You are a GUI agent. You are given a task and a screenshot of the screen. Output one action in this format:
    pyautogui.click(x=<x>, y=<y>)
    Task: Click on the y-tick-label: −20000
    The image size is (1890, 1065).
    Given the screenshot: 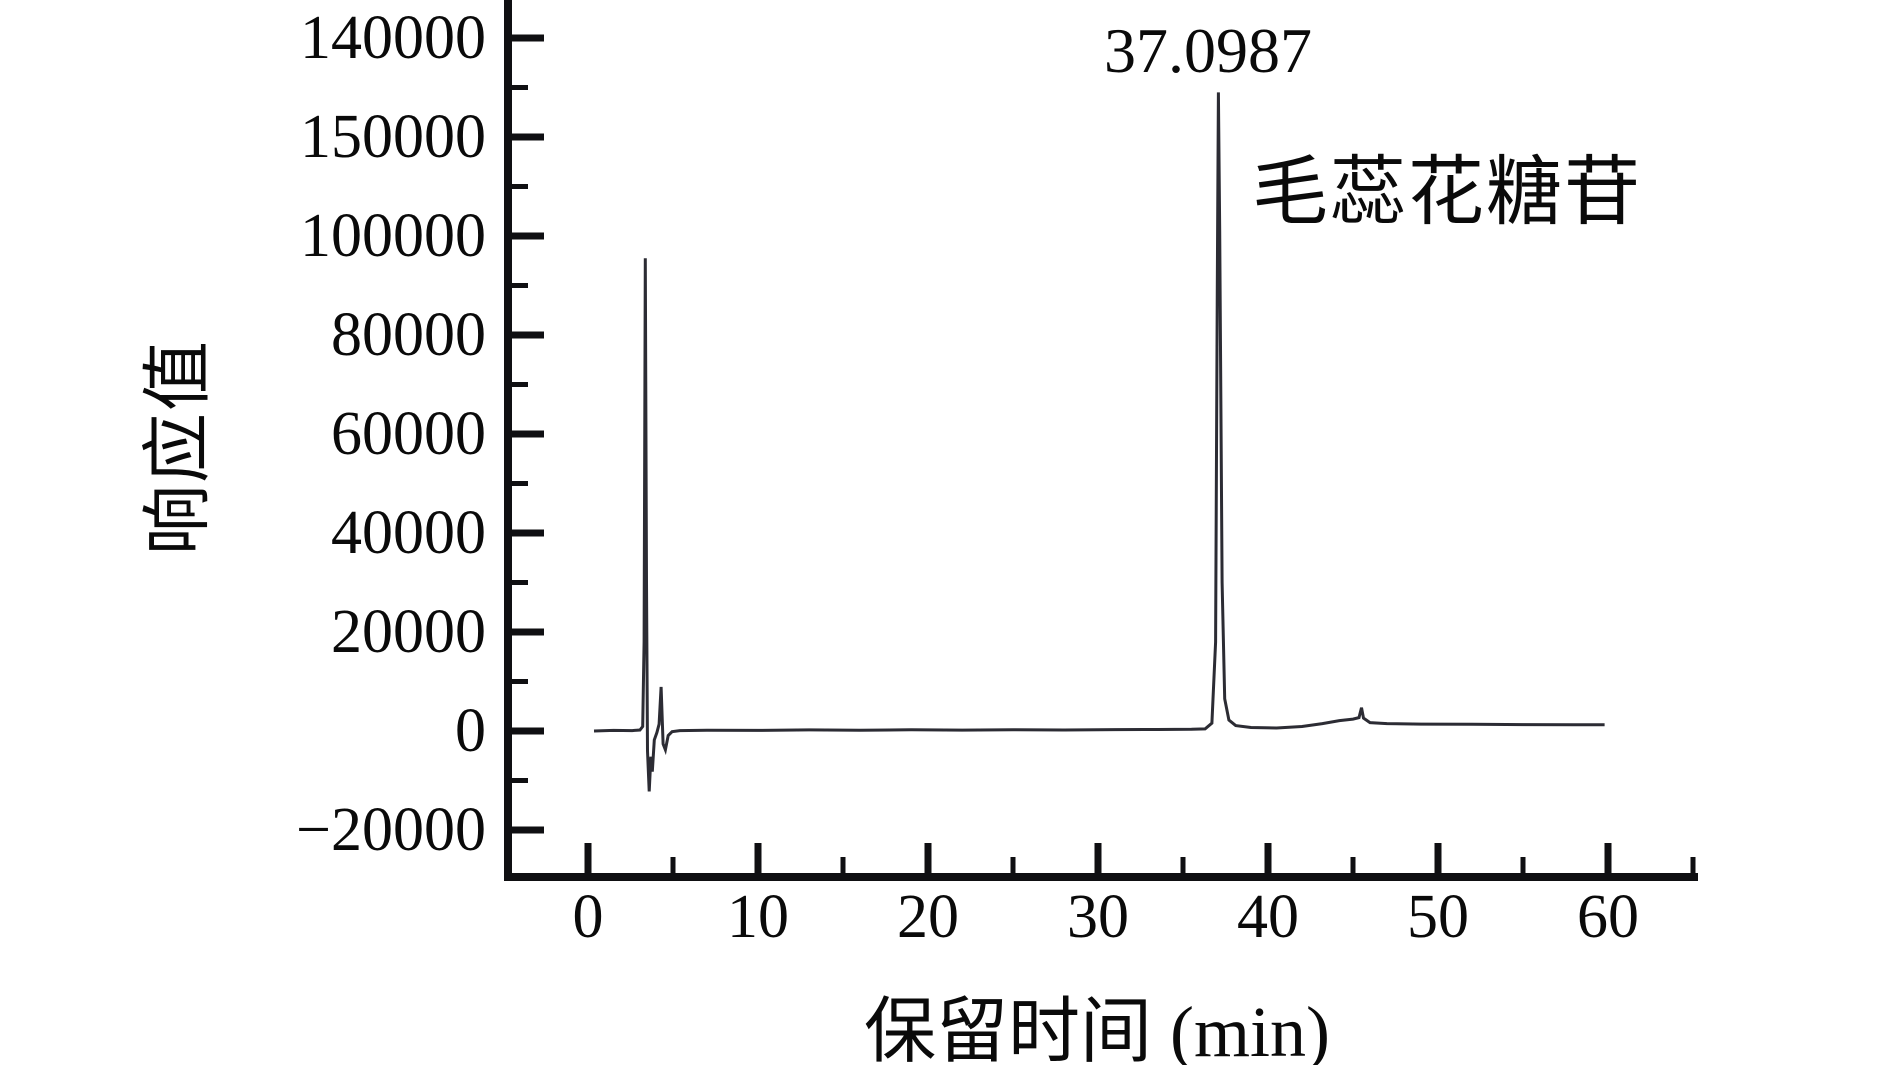 What is the action you would take?
    pyautogui.click(x=391, y=830)
    